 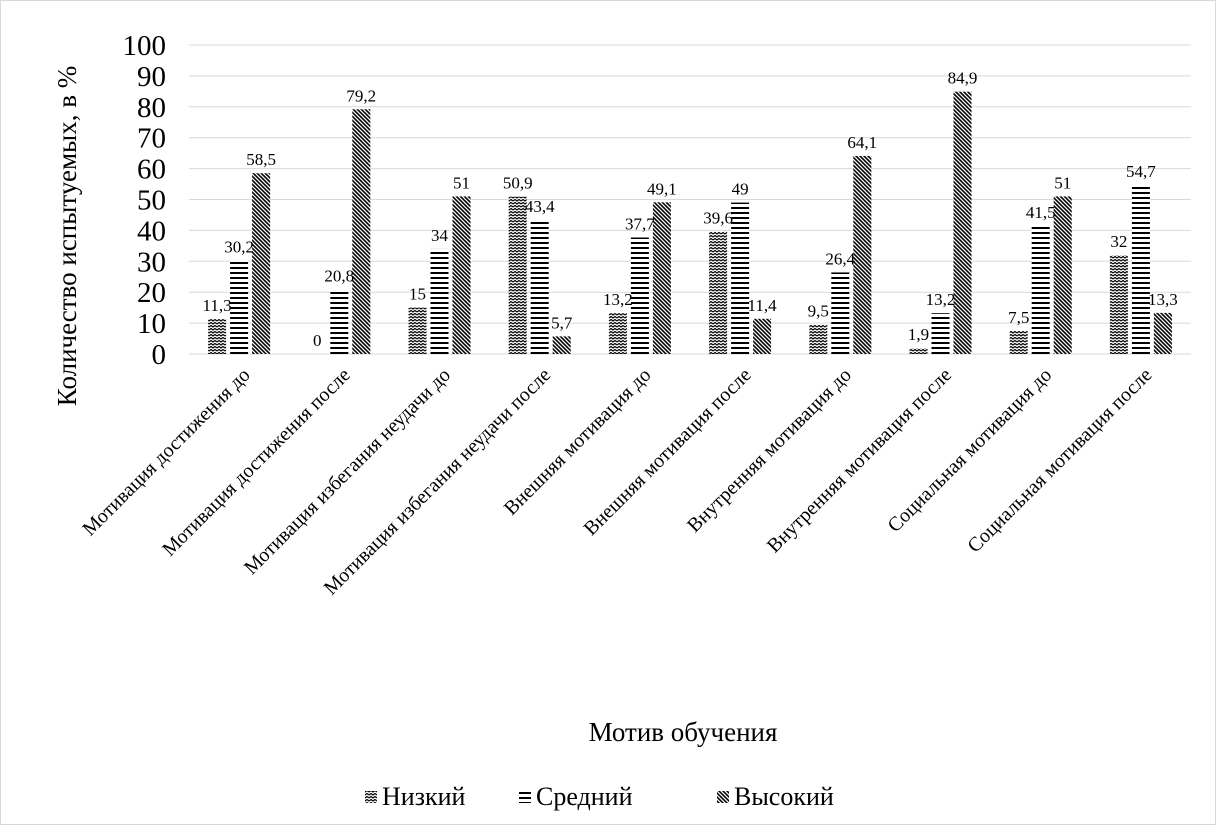 I want to click on legend-entry-label: Средний, so click(x=584, y=796).